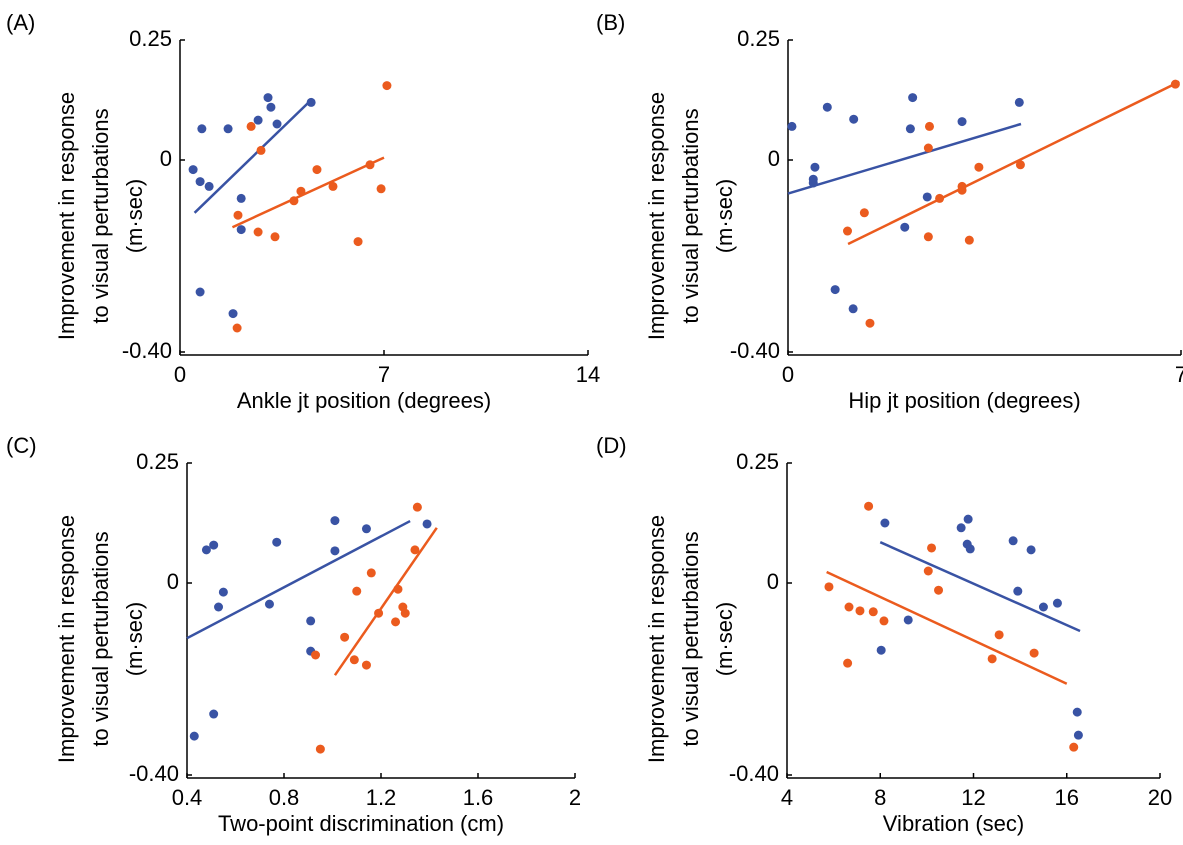 This screenshot has height=845, width=1183. Describe the element at coordinates (187, 797) in the screenshot. I see `x-tick-label: 0.4` at that location.